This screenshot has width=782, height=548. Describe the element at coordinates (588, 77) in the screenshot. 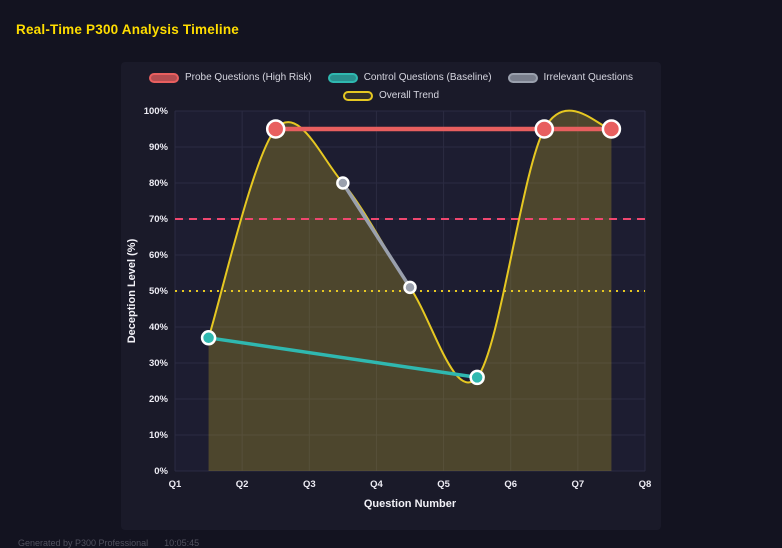

I see `legend-label: Irrelevant Questions` at that location.